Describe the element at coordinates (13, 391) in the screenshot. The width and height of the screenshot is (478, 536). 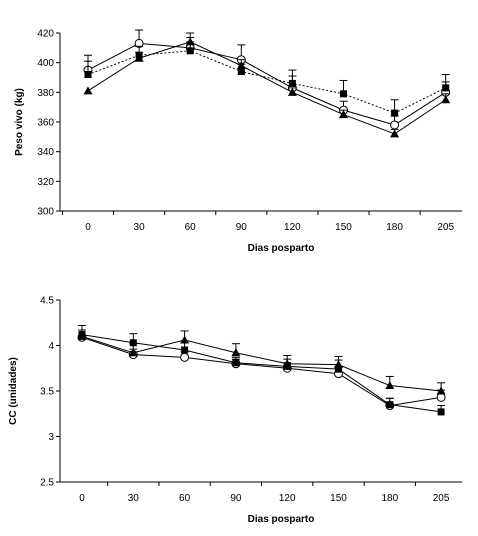
I see `y-axis-label: CC (unidades)` at that location.